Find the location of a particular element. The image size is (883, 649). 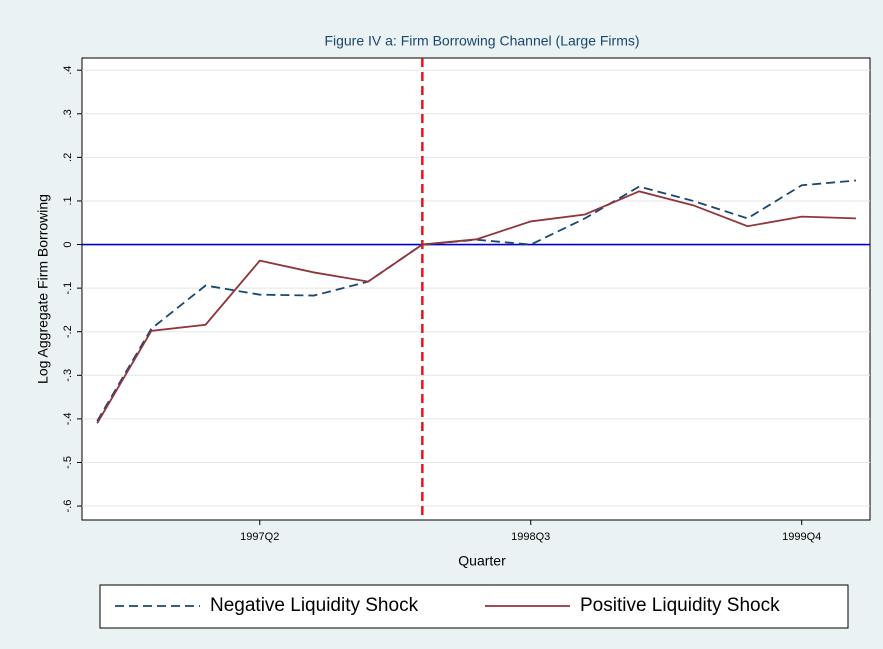

legend is located at coordinates (474, 606).